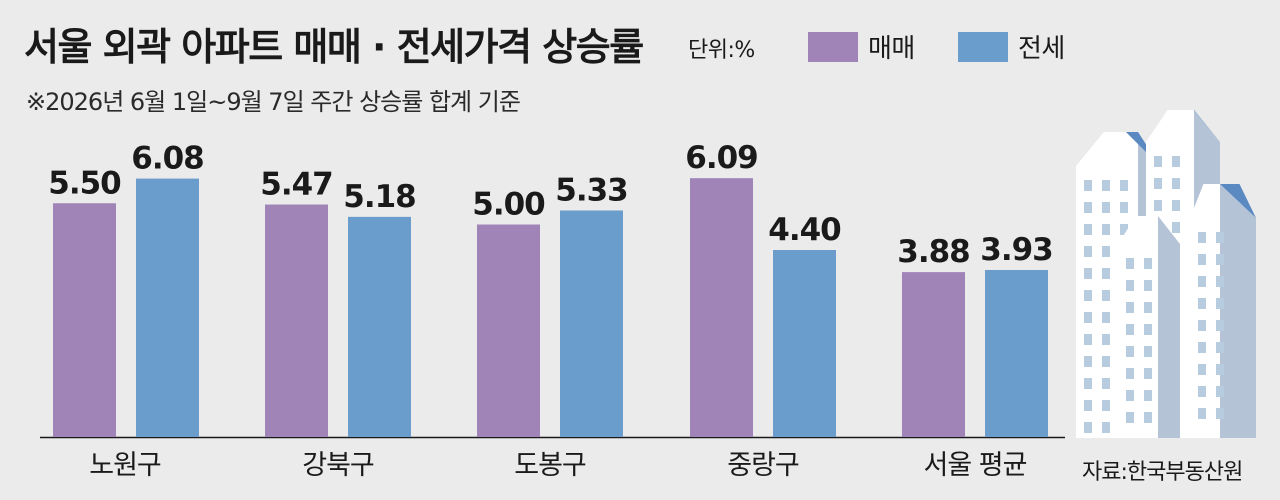  I want to click on category-label-1: 강북구, so click(338, 465).